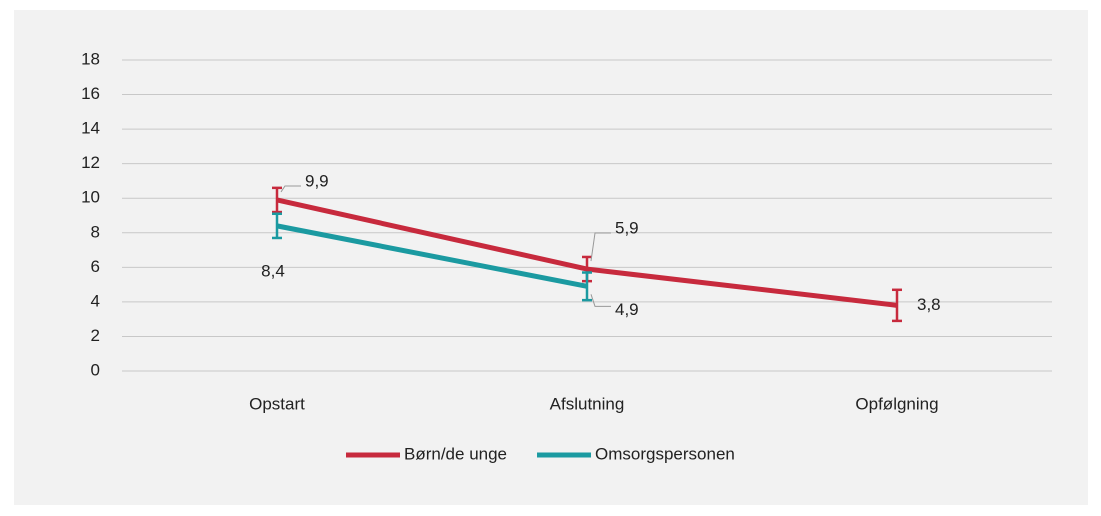  What do you see at coordinates (90, 58) in the screenshot?
I see `y-tick-label: 18` at bounding box center [90, 58].